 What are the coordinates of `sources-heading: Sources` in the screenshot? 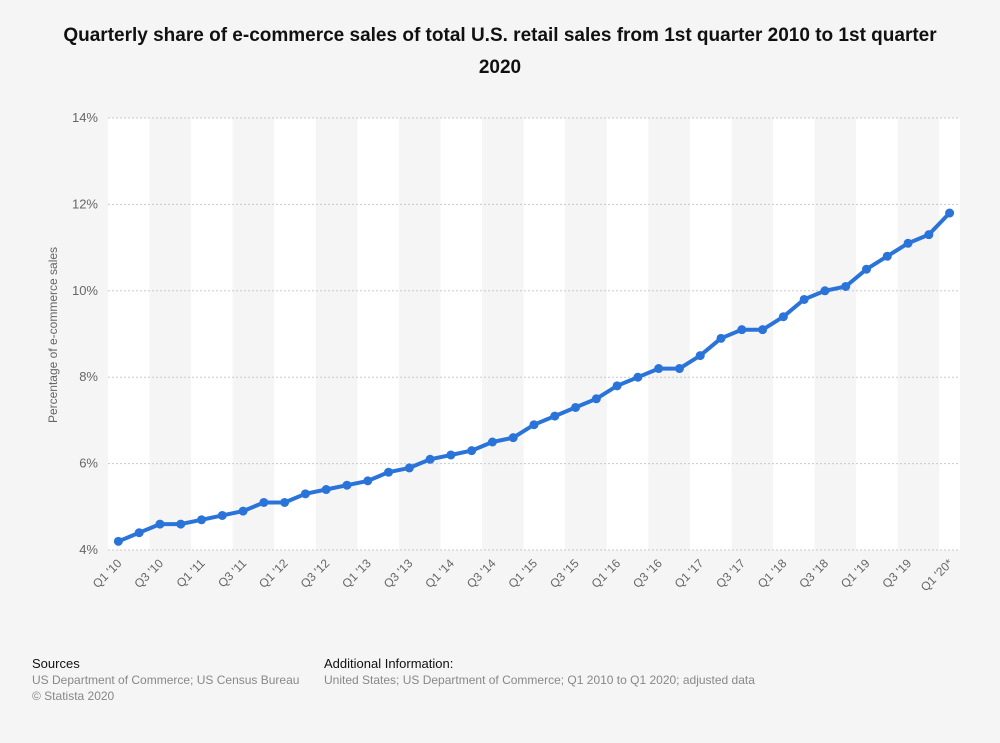 It's located at (56, 663).